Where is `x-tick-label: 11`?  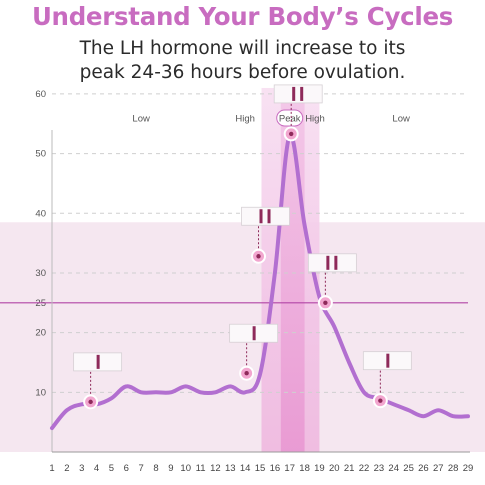
x-tick-label: 11 is located at coordinates (201, 468).